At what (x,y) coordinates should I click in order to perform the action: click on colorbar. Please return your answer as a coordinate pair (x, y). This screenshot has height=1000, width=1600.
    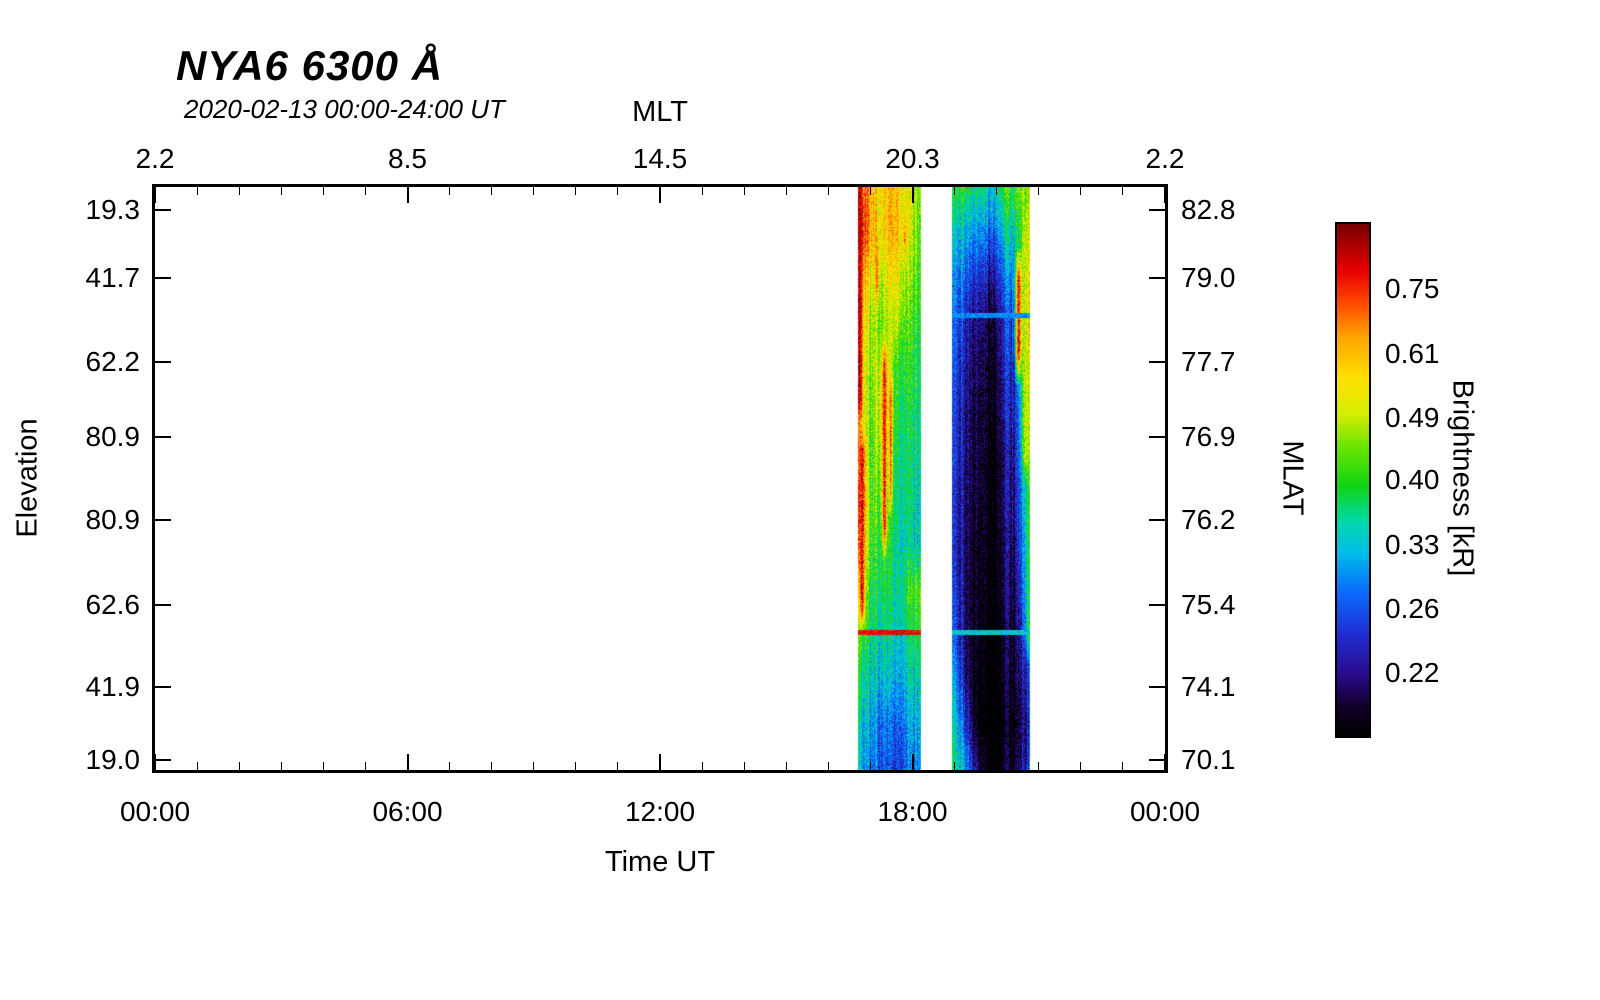
    Looking at the image, I should click on (1353, 480).